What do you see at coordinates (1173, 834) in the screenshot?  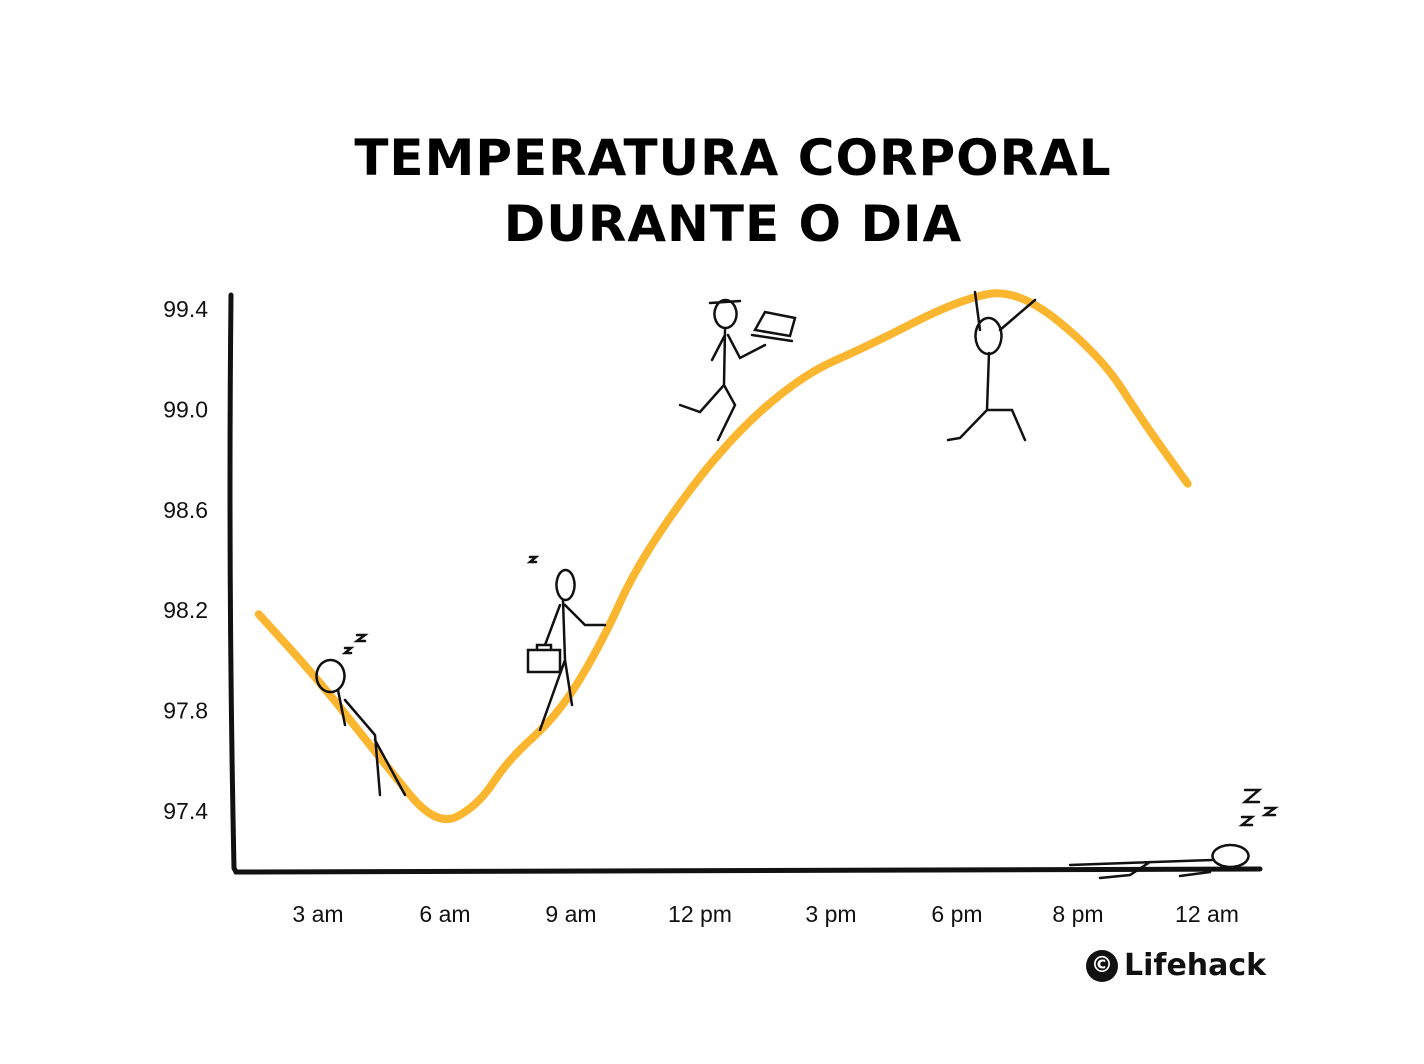 I see `sleeping-lying-figure-icon` at bounding box center [1173, 834].